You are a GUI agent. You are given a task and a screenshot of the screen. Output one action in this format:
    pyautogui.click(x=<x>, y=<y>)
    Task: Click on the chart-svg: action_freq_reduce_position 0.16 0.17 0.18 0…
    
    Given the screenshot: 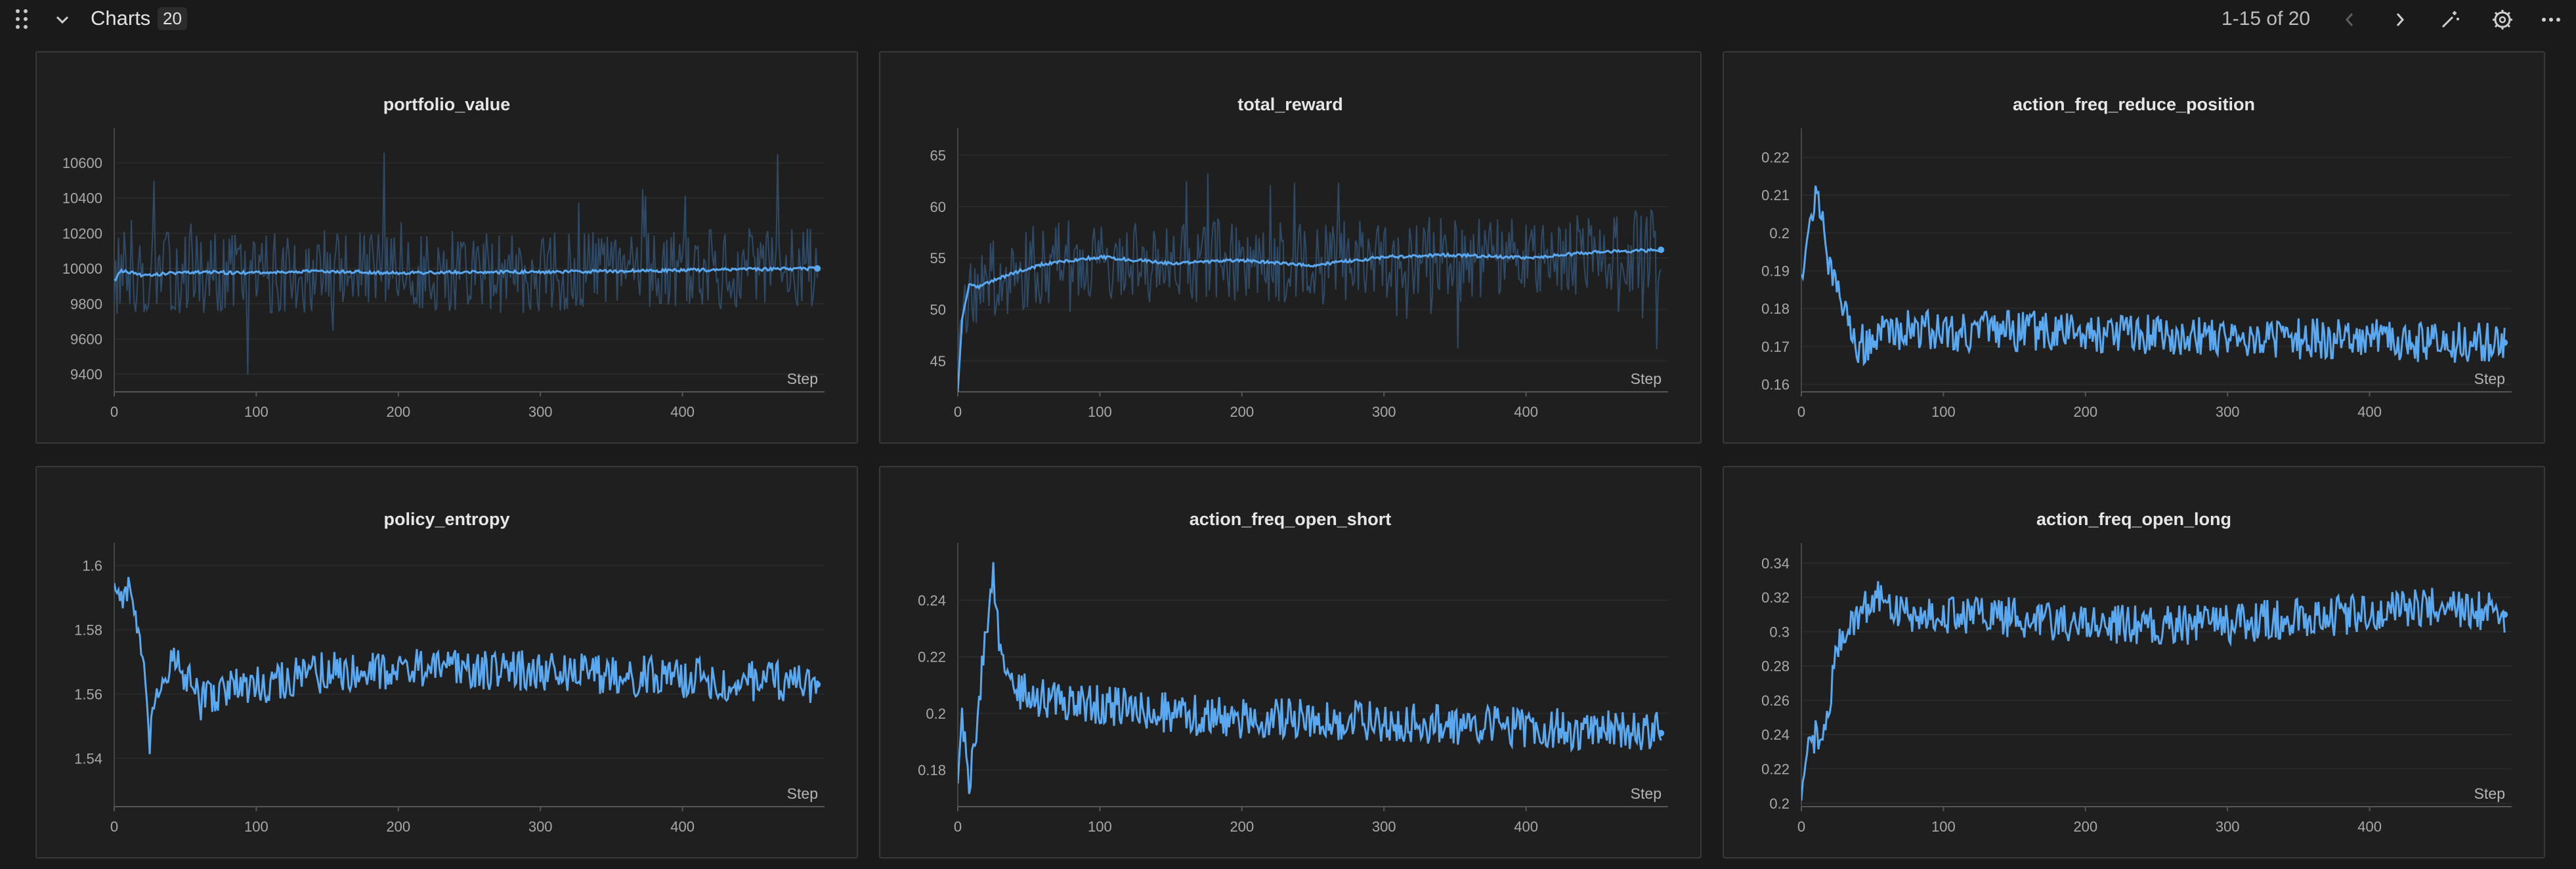 What is the action you would take?
    pyautogui.click(x=2136, y=257)
    